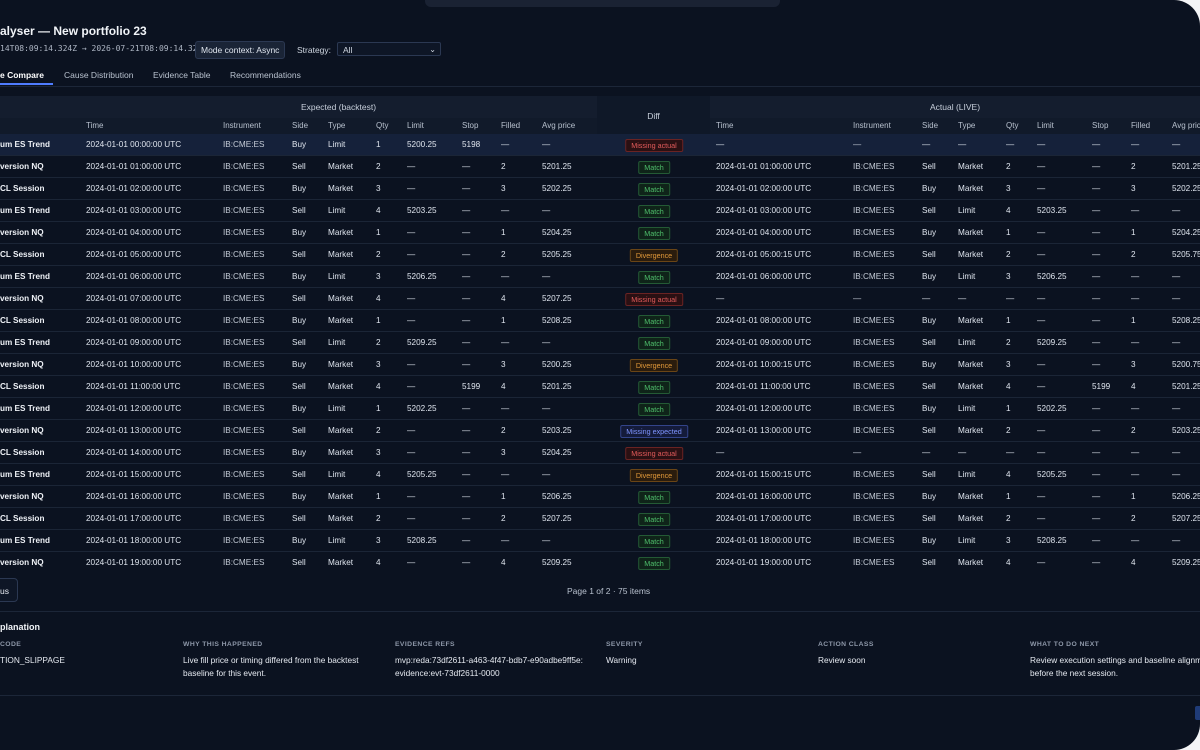 This screenshot has width=1200, height=750. I want to click on actual-qty-cell: 4, so click(1008, 386).